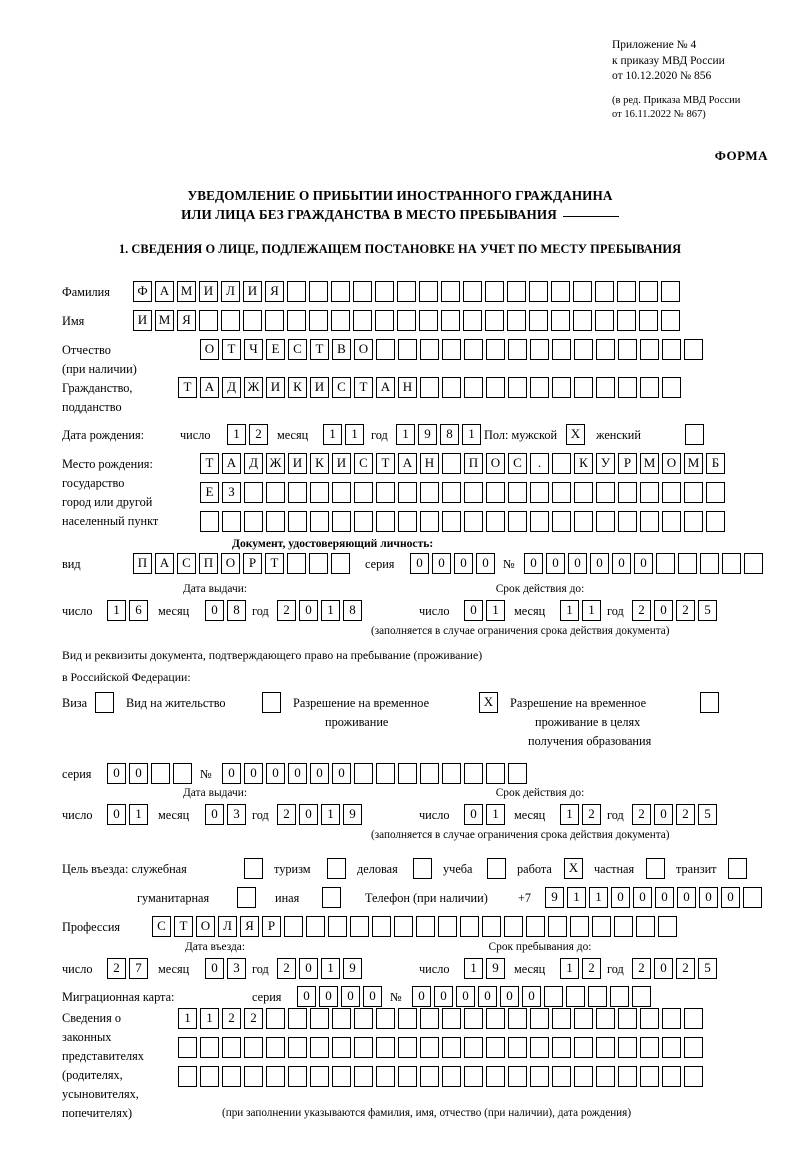 The height and width of the screenshot is (1163, 800). What do you see at coordinates (246, 897) in the screenshot?
I see `purpose-humanitarian-checkbox` at bounding box center [246, 897].